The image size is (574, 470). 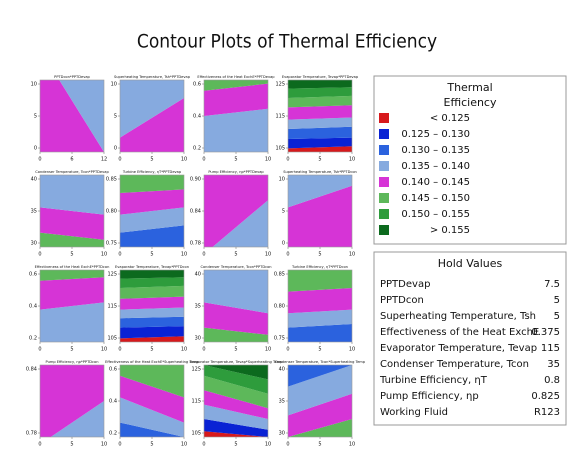 I want to click on panel-title: Superheating Temperature, Tsh*PPTDcon, so click(x=320, y=172).